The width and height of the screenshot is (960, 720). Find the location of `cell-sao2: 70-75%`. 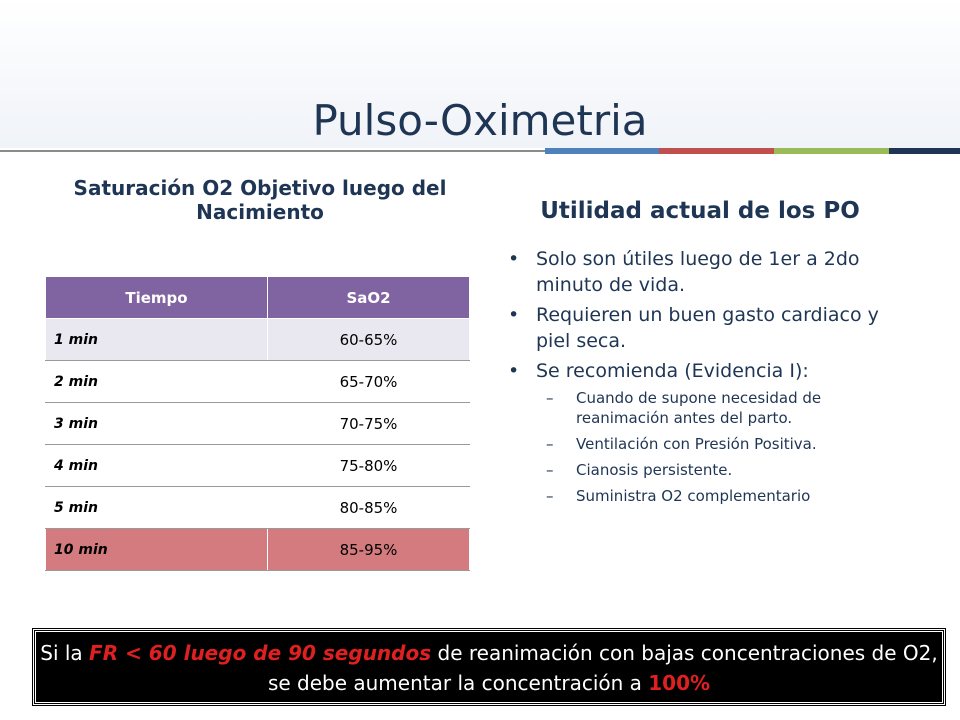

cell-sao2: 70-75% is located at coordinates (368, 423).